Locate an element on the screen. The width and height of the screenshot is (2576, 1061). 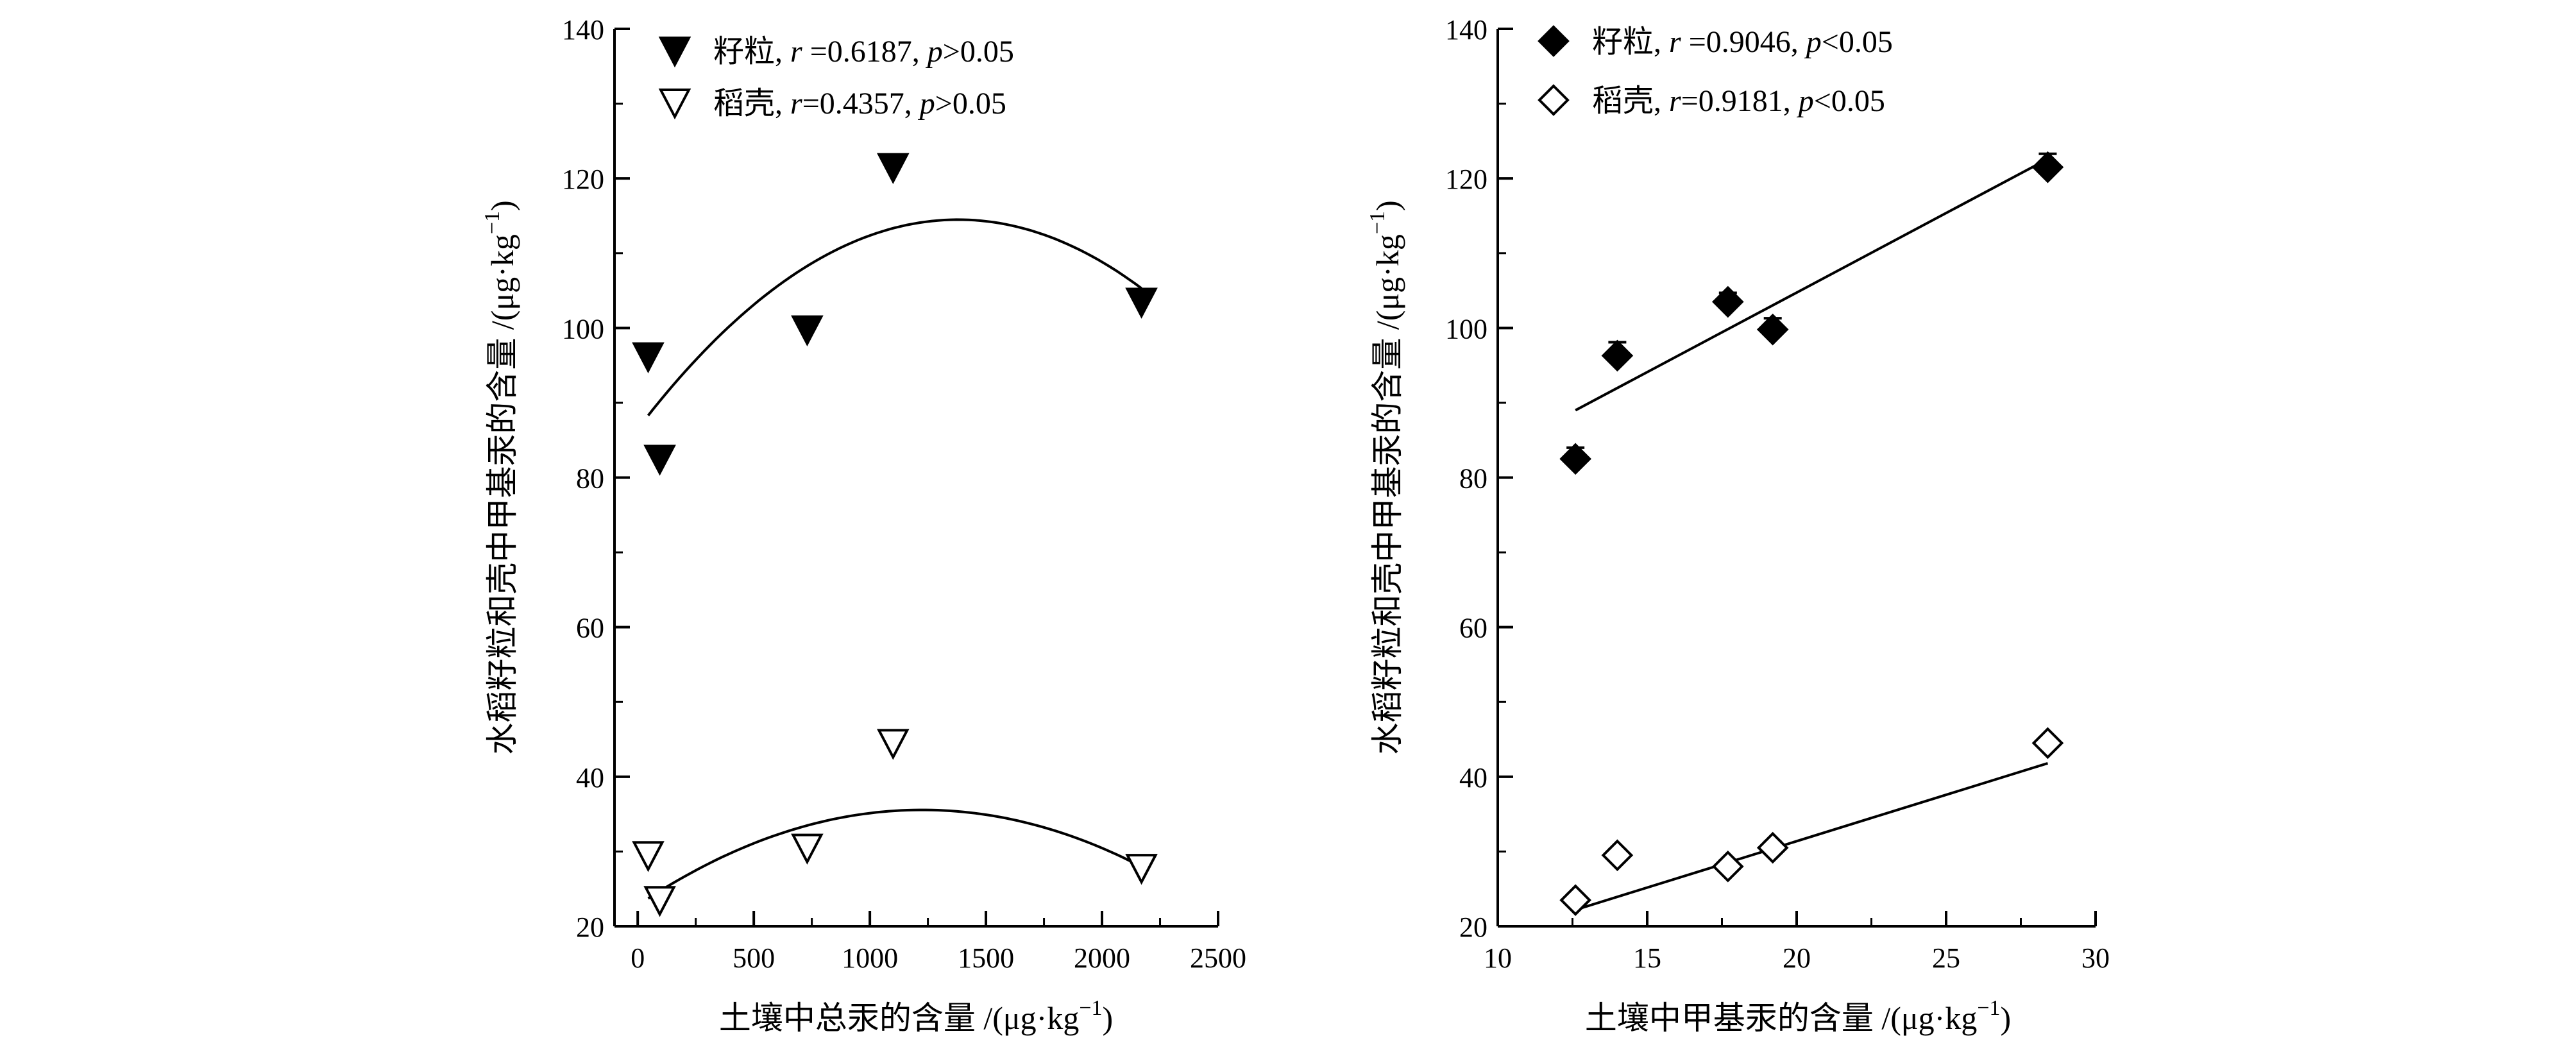
x-tick-label: 0 is located at coordinates (638, 958).